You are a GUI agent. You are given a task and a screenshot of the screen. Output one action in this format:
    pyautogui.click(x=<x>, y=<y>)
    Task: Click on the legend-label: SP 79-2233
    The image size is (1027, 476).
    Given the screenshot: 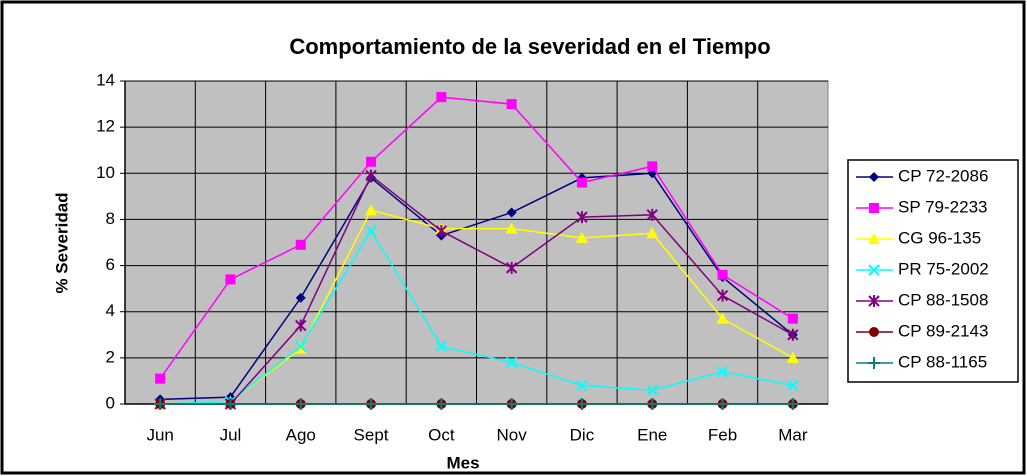 What is the action you would take?
    pyautogui.click(x=942, y=206)
    